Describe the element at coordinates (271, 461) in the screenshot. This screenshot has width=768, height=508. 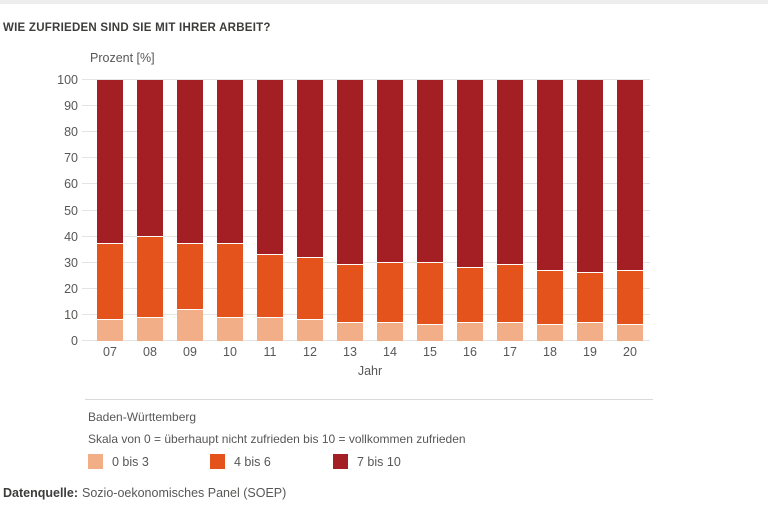
I see `legend-item: 4 bis 6` at that location.